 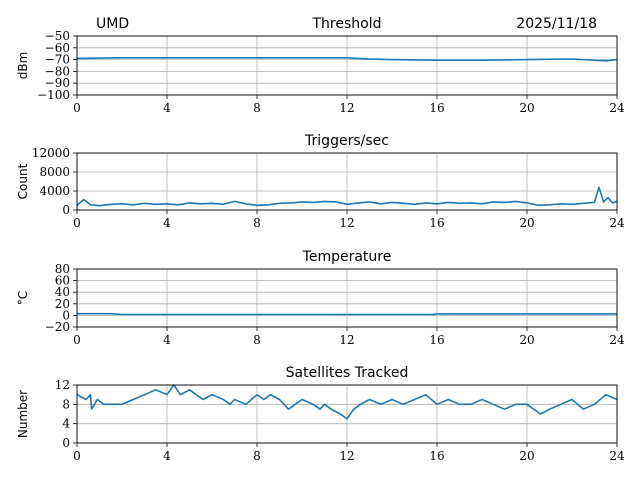 What do you see at coordinates (51, 153) in the screenshot?
I see `y-tick-label: 12000` at bounding box center [51, 153].